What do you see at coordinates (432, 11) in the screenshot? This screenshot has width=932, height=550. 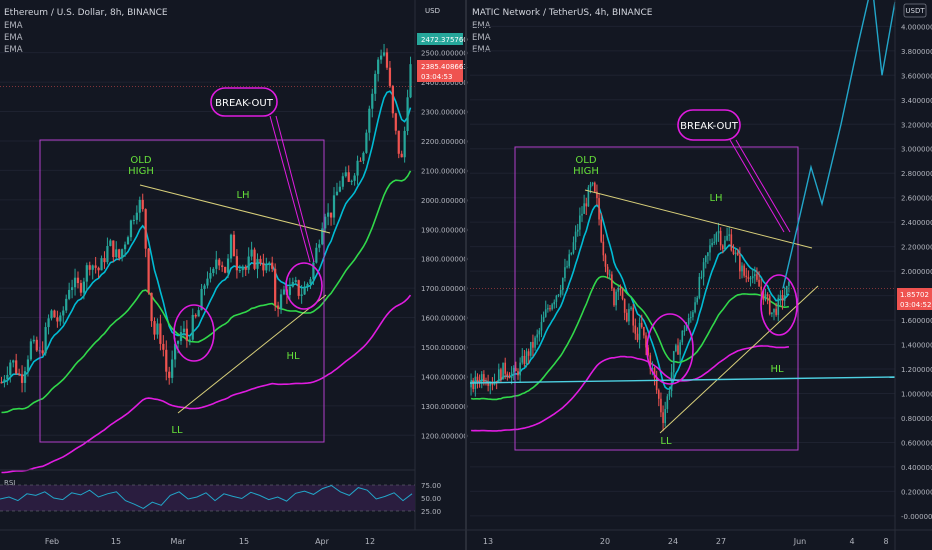 I see `currency-label: USD` at bounding box center [432, 11].